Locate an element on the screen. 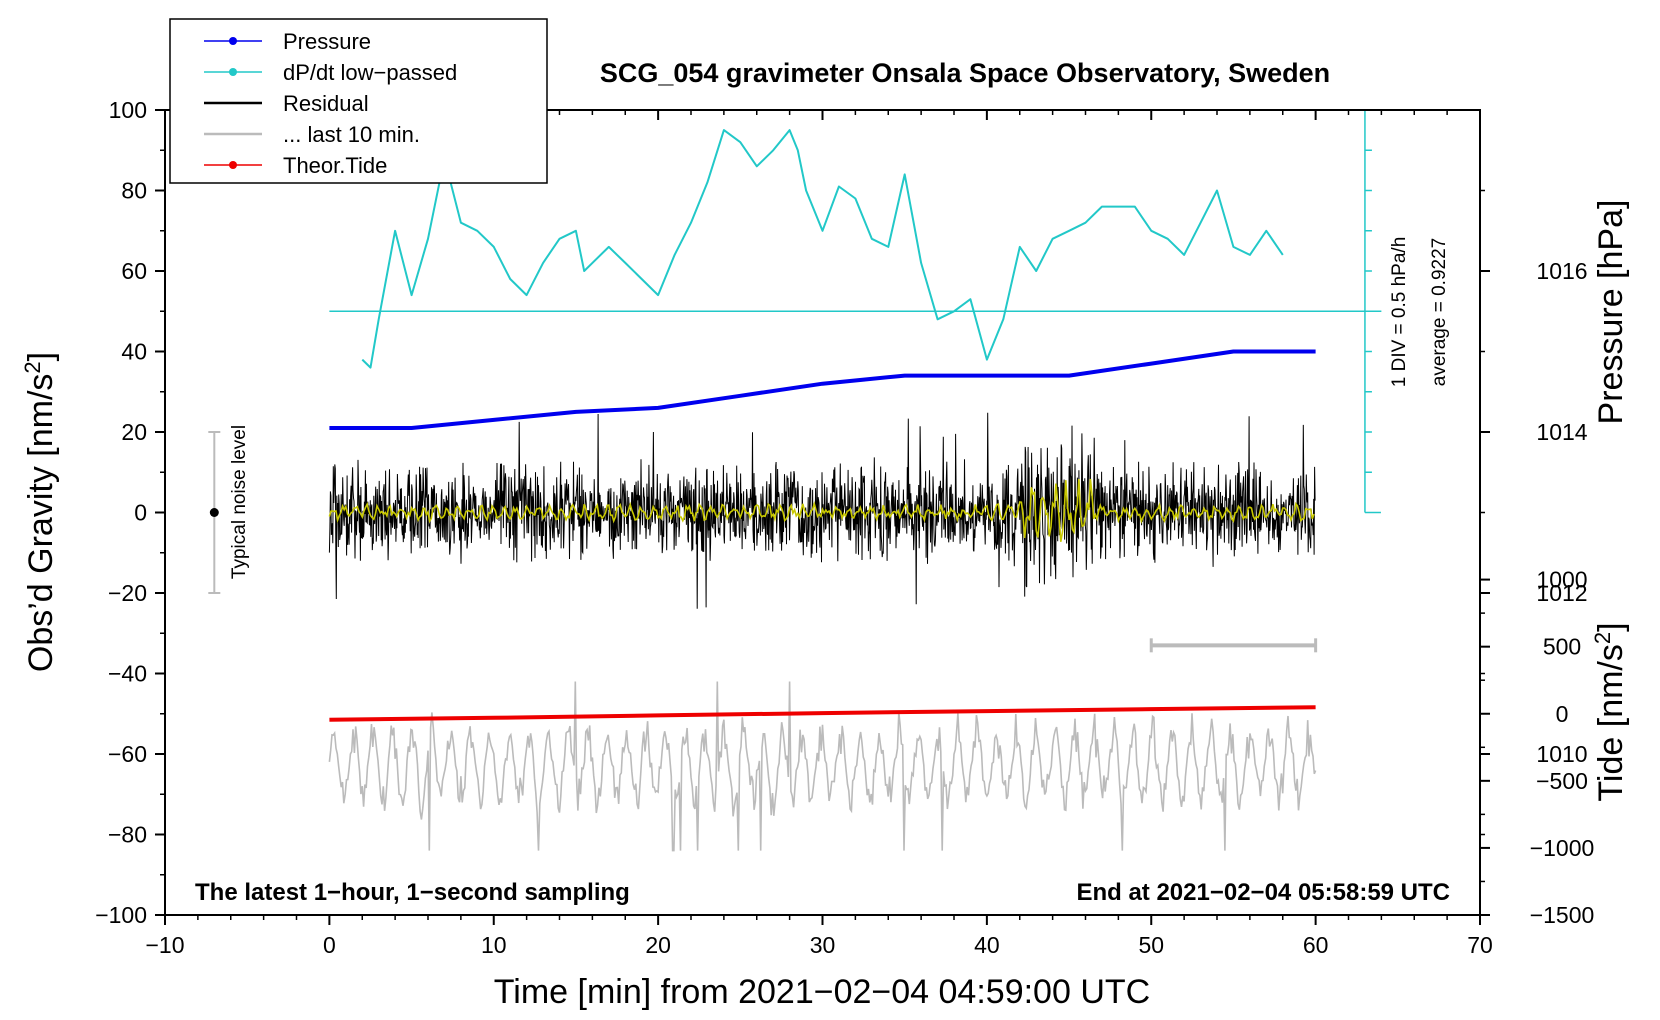 Image resolution: width=1660 pixels, height=1020 pixels. legend-label: dP/dt low−passed is located at coordinates (370, 72).